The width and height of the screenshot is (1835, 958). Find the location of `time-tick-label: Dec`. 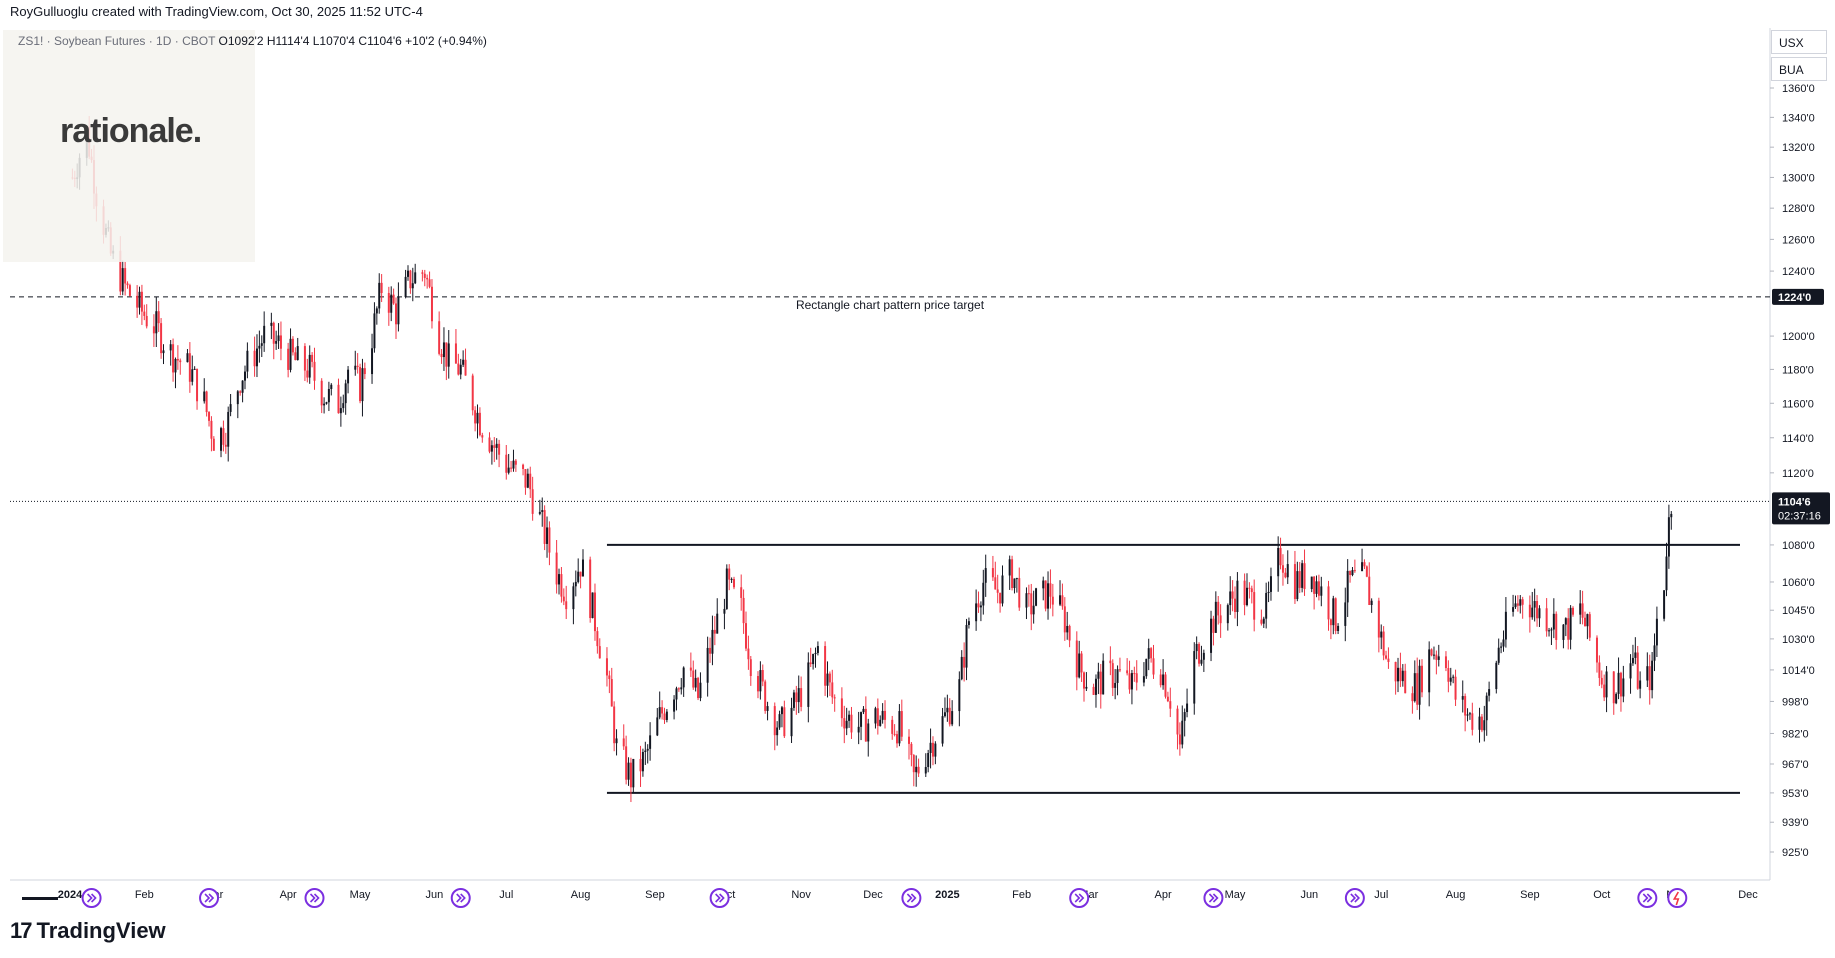

time-tick-label: Dec is located at coordinates (1748, 895).